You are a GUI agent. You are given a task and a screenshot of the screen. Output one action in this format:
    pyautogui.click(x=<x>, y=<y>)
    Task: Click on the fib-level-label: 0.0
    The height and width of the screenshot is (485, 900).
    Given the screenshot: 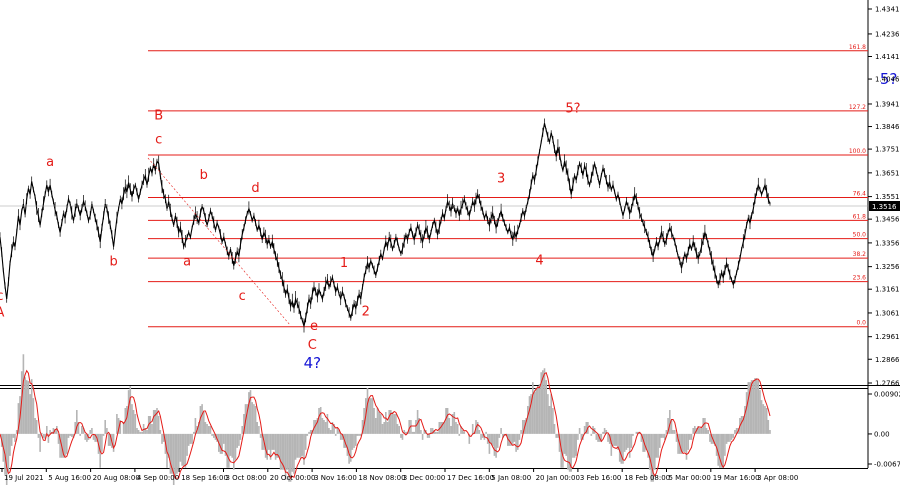 What is the action you would take?
    pyautogui.click(x=861, y=323)
    